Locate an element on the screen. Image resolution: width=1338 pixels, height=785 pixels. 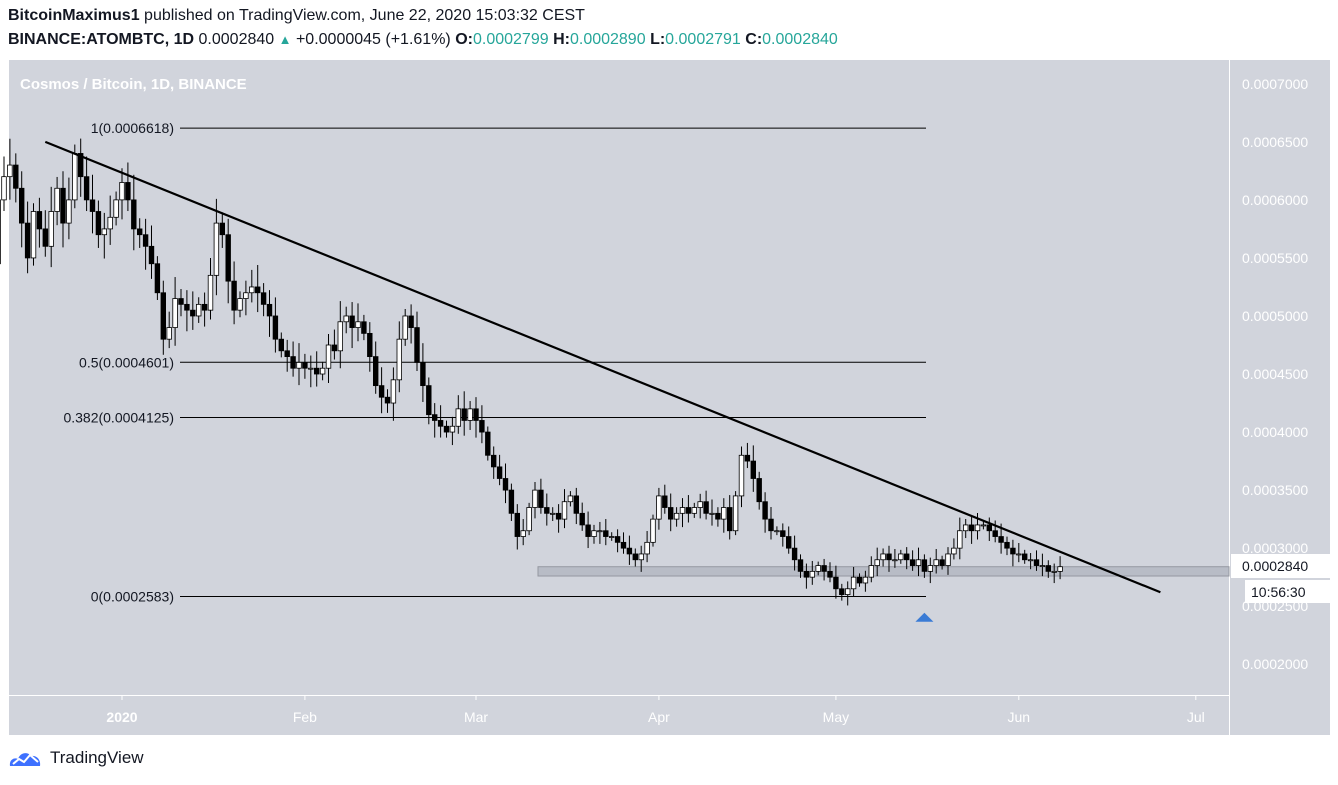
footer-brand: TradingView is located at coordinates (76, 758).